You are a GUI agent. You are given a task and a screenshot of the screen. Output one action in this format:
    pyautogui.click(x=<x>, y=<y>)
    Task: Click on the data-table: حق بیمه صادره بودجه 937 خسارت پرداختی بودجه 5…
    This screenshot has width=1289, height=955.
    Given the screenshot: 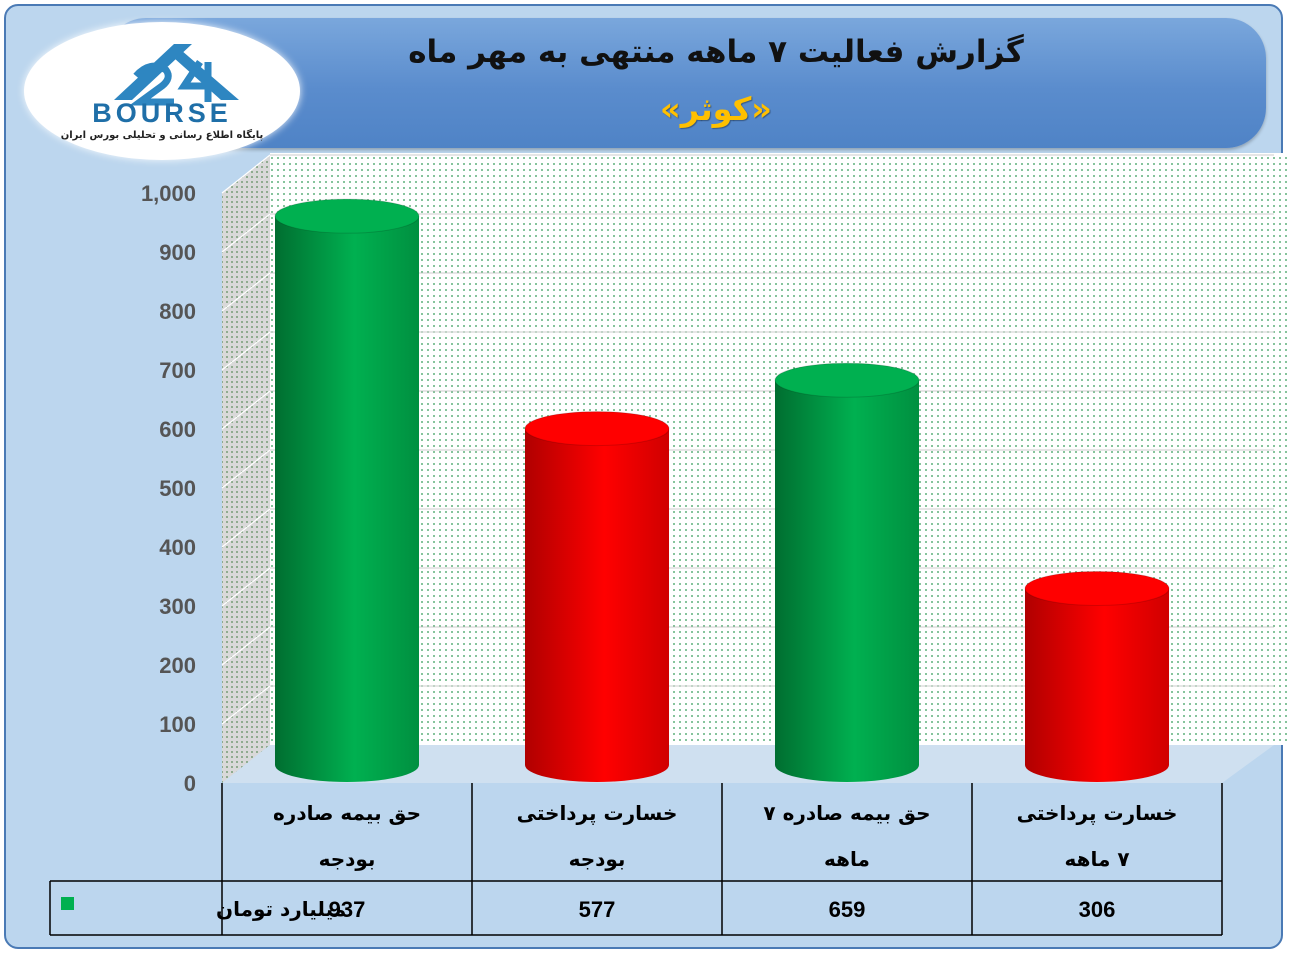 What is the action you would take?
    pyautogui.click(x=636, y=859)
    